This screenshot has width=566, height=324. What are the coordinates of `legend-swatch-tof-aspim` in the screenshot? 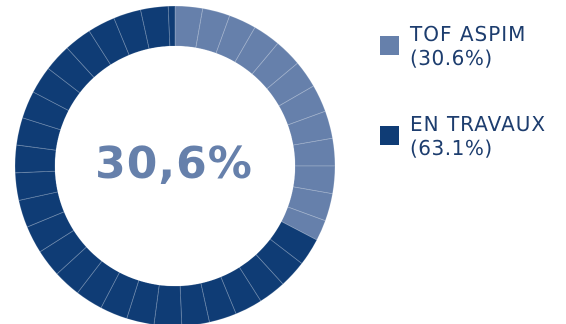 It's located at (389, 45).